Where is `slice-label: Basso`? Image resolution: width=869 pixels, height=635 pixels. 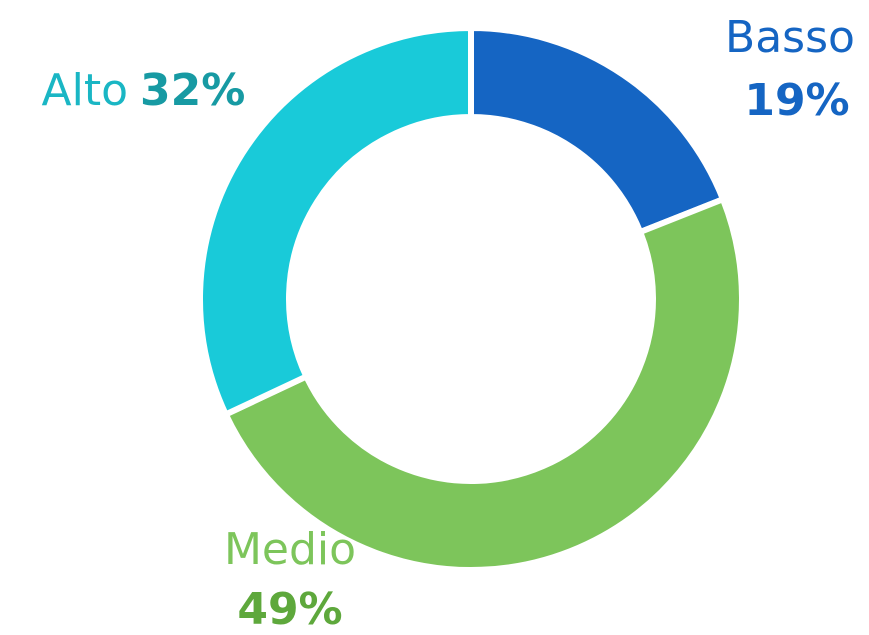 slice-label: Basso is located at coordinates (790, 37).